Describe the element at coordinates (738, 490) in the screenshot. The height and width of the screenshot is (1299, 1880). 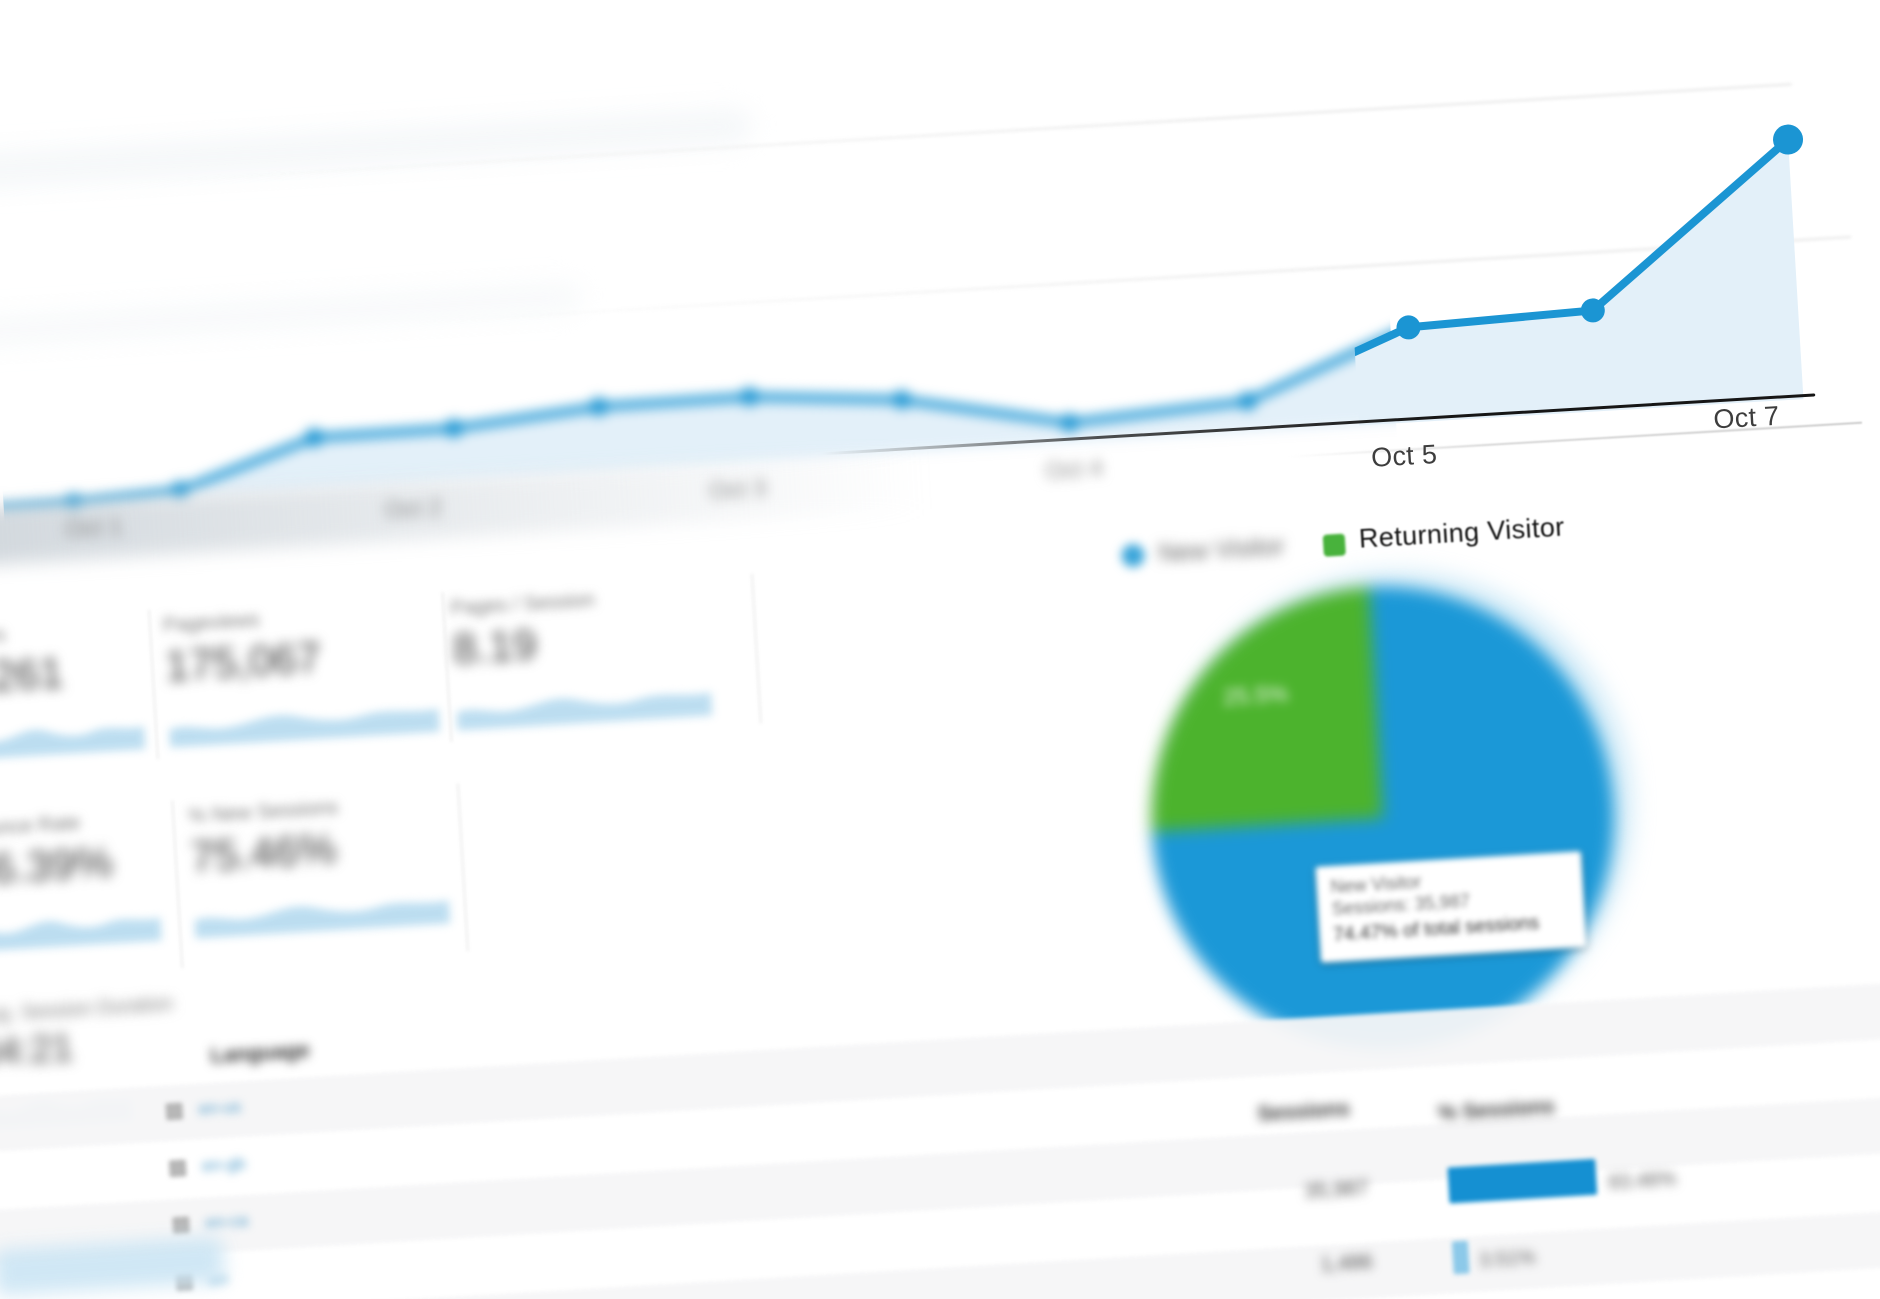
I see `x-tick-label: Oct 3` at that location.